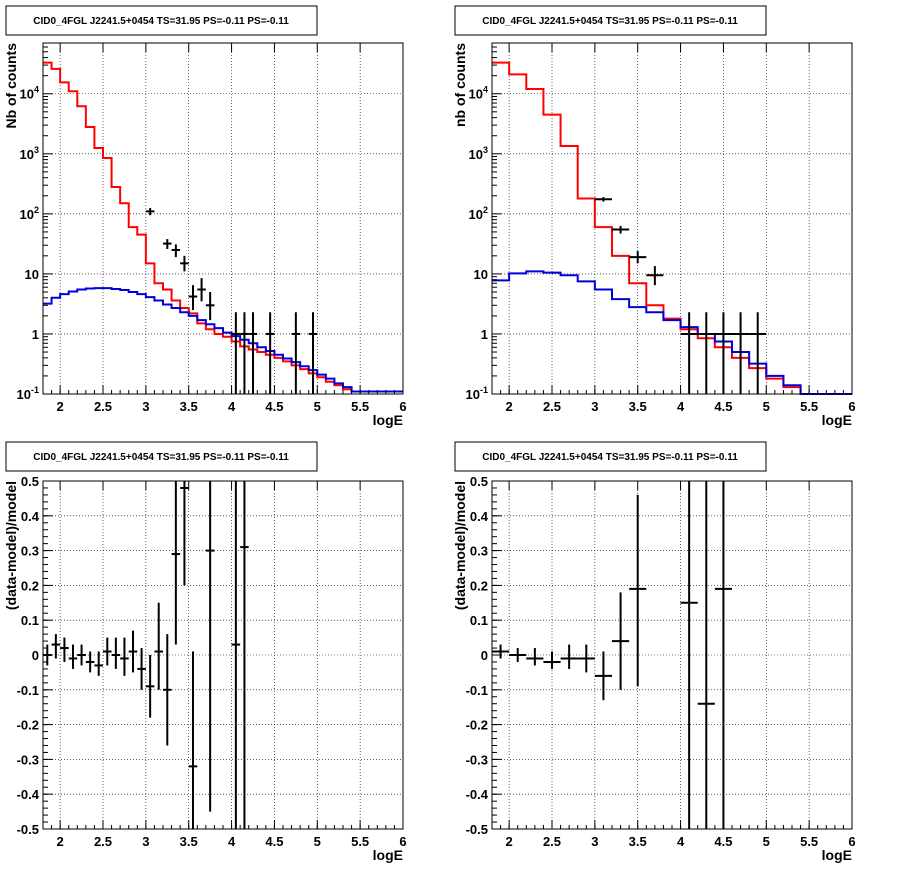 The height and width of the screenshot is (875, 898). What do you see at coordinates (30, 551) in the screenshot?
I see `y-tick-label: 0.3` at bounding box center [30, 551].